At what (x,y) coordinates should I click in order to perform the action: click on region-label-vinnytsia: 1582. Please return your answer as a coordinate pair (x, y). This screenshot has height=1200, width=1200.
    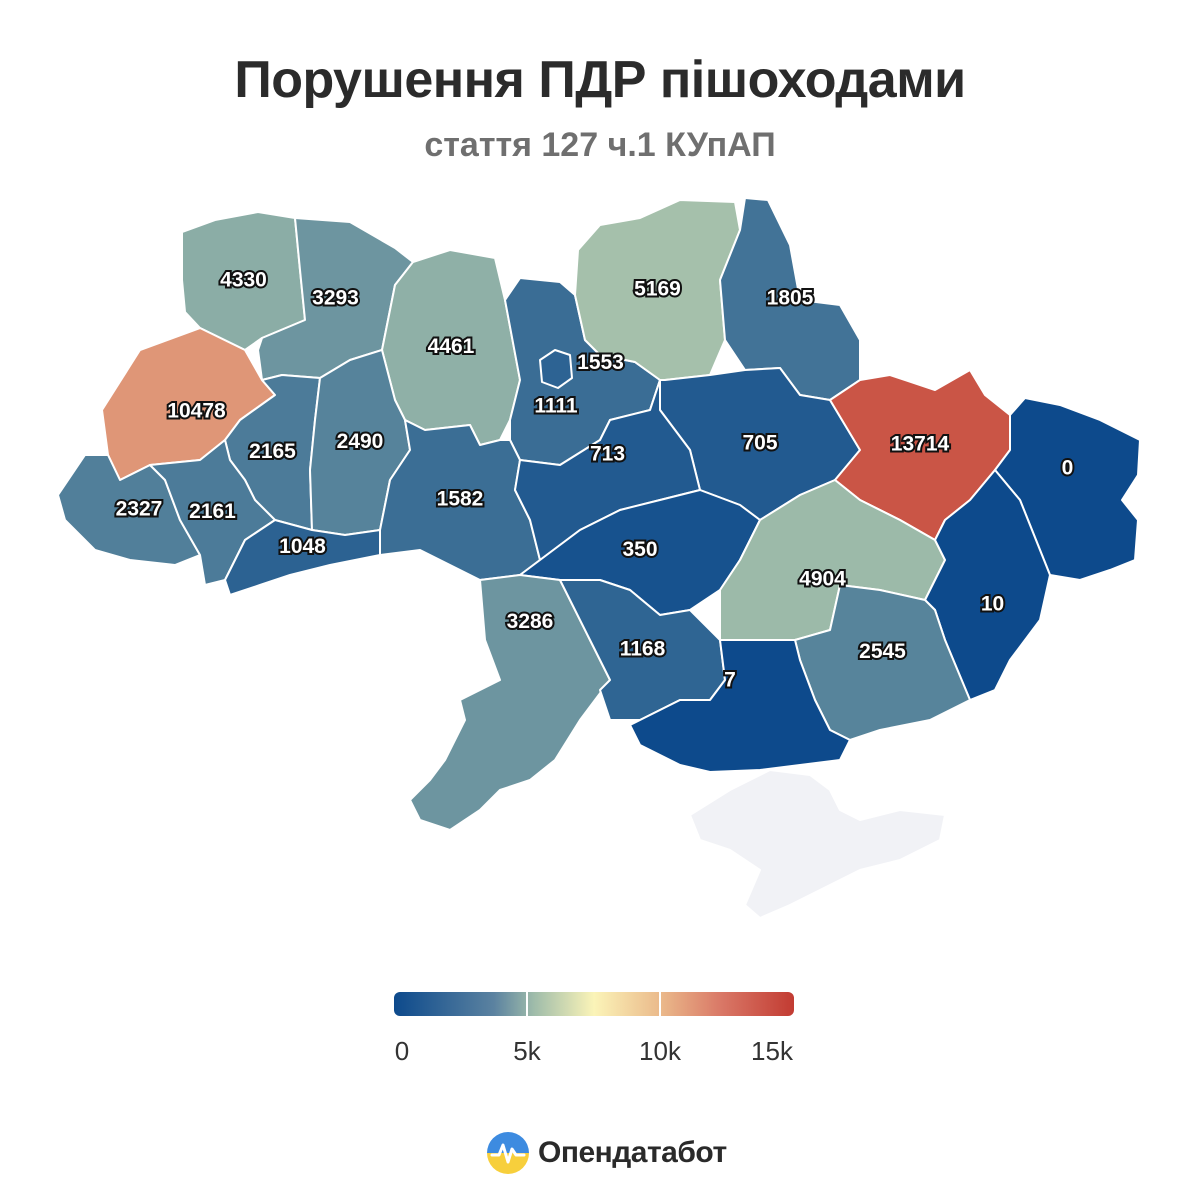
    Looking at the image, I should click on (460, 499).